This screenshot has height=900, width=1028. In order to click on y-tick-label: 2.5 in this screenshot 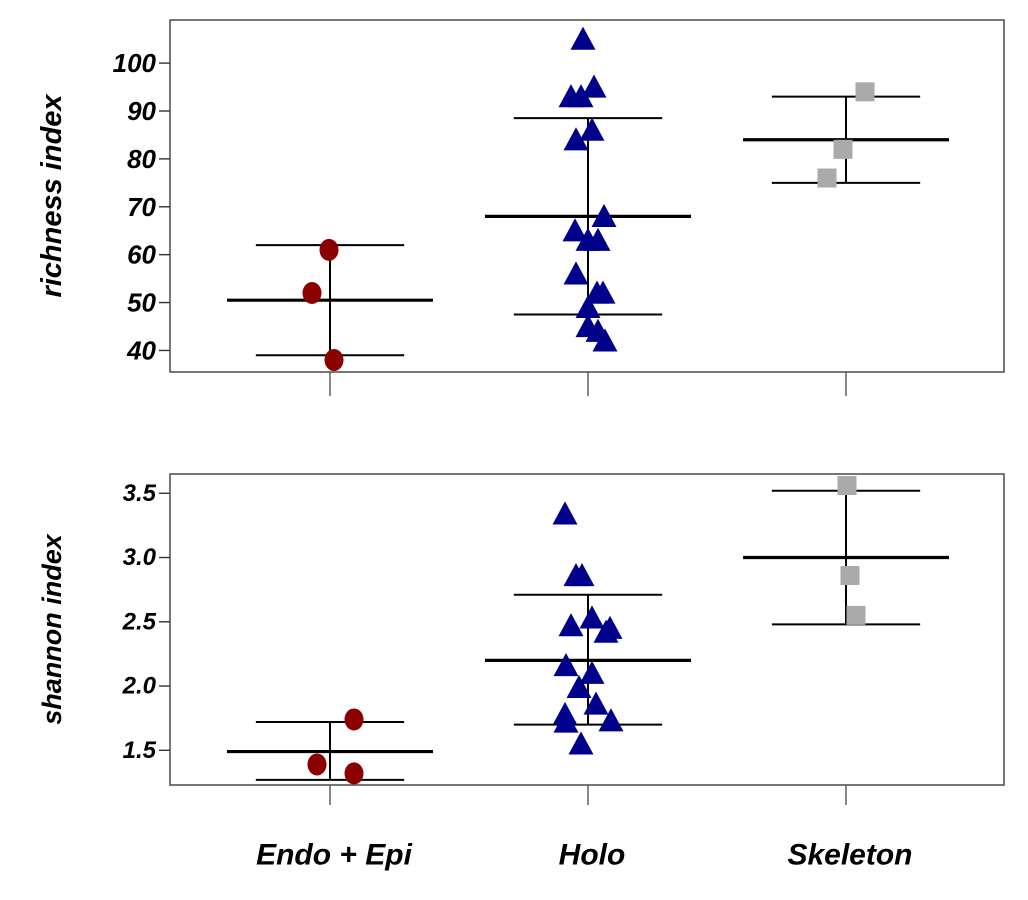, I will do `click(139, 621)`.